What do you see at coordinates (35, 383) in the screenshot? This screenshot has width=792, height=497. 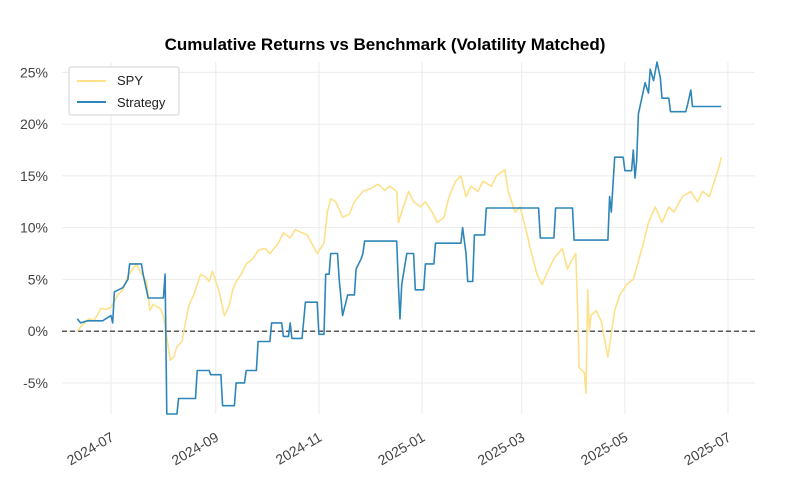 I see `y-tick-label: -5%` at bounding box center [35, 383].